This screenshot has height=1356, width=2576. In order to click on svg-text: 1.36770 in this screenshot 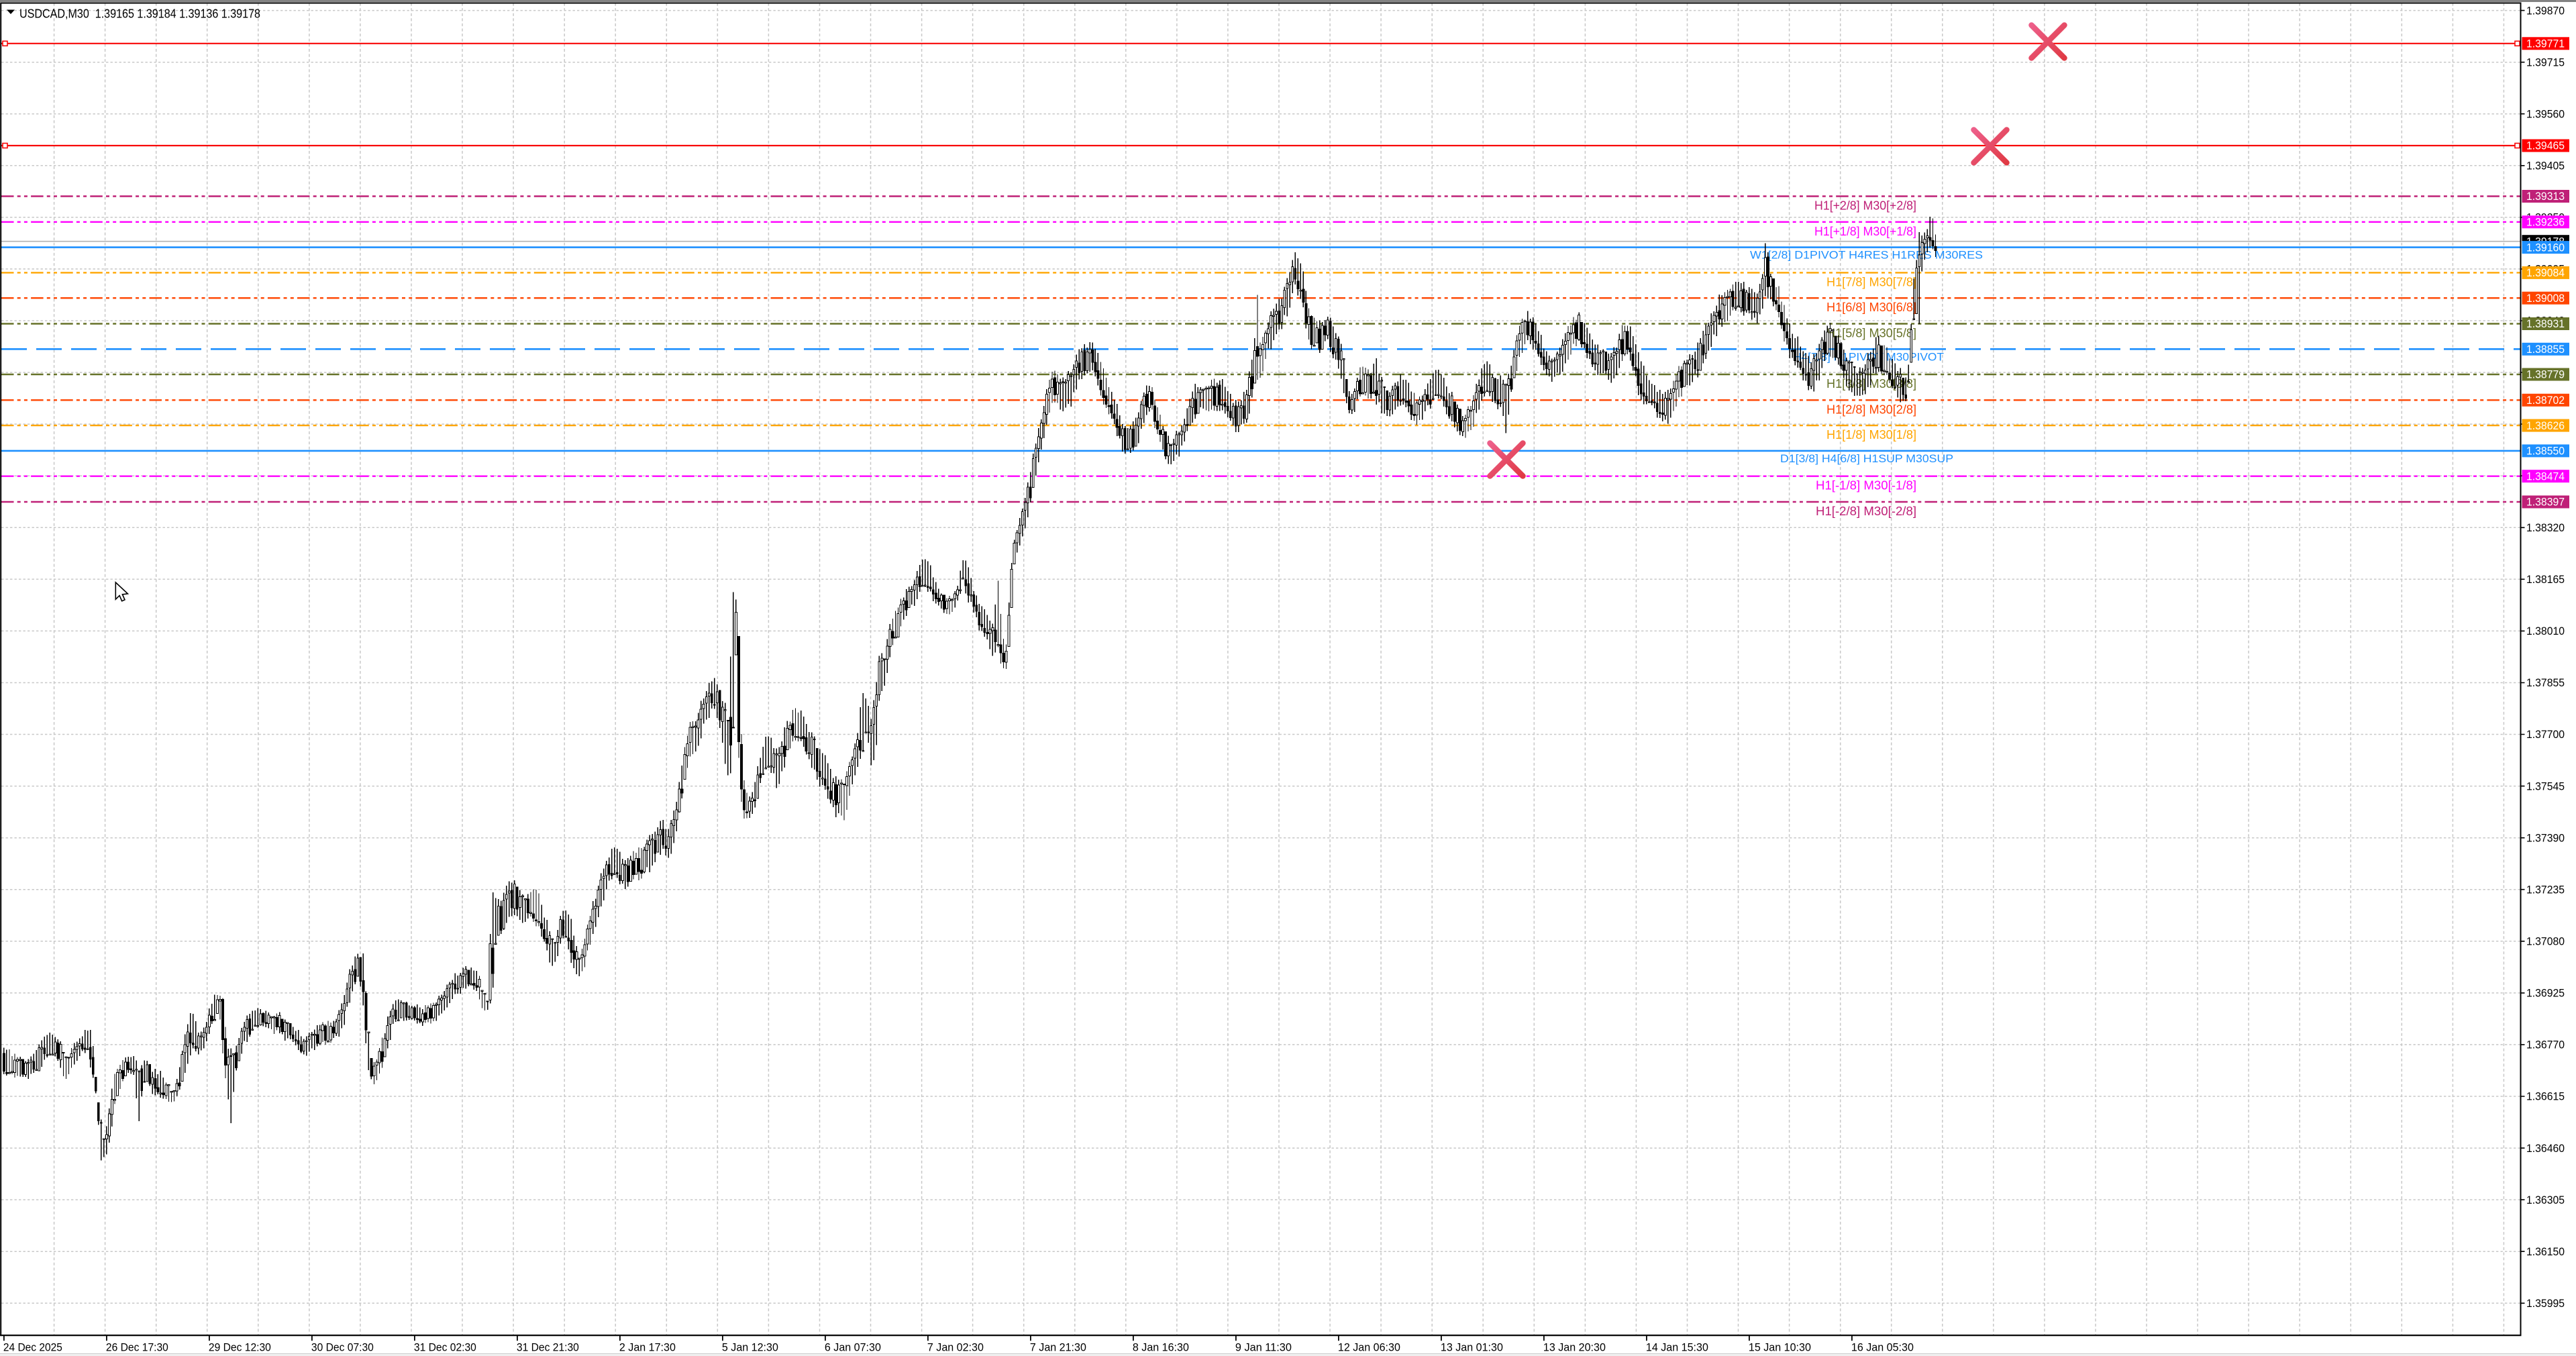, I will do `click(2545, 1045)`.